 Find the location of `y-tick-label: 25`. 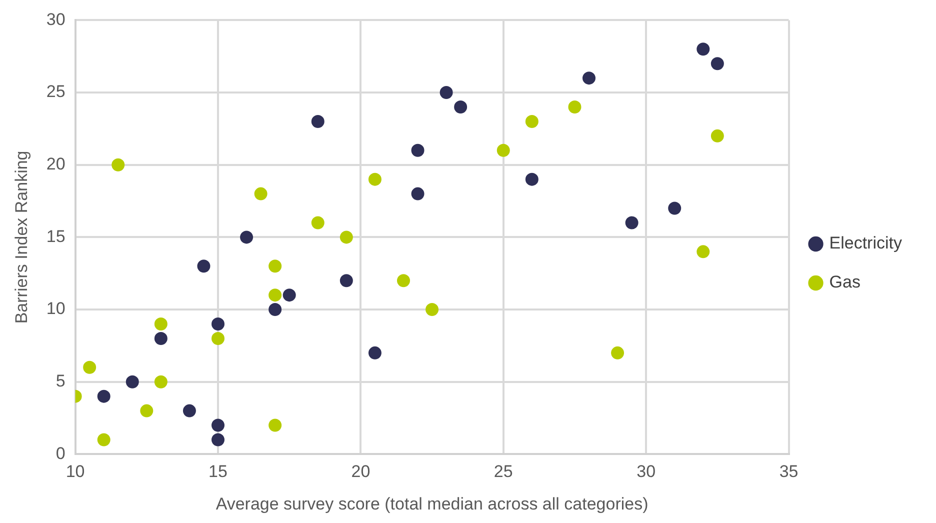

y-tick-label: 25 is located at coordinates (56, 92).